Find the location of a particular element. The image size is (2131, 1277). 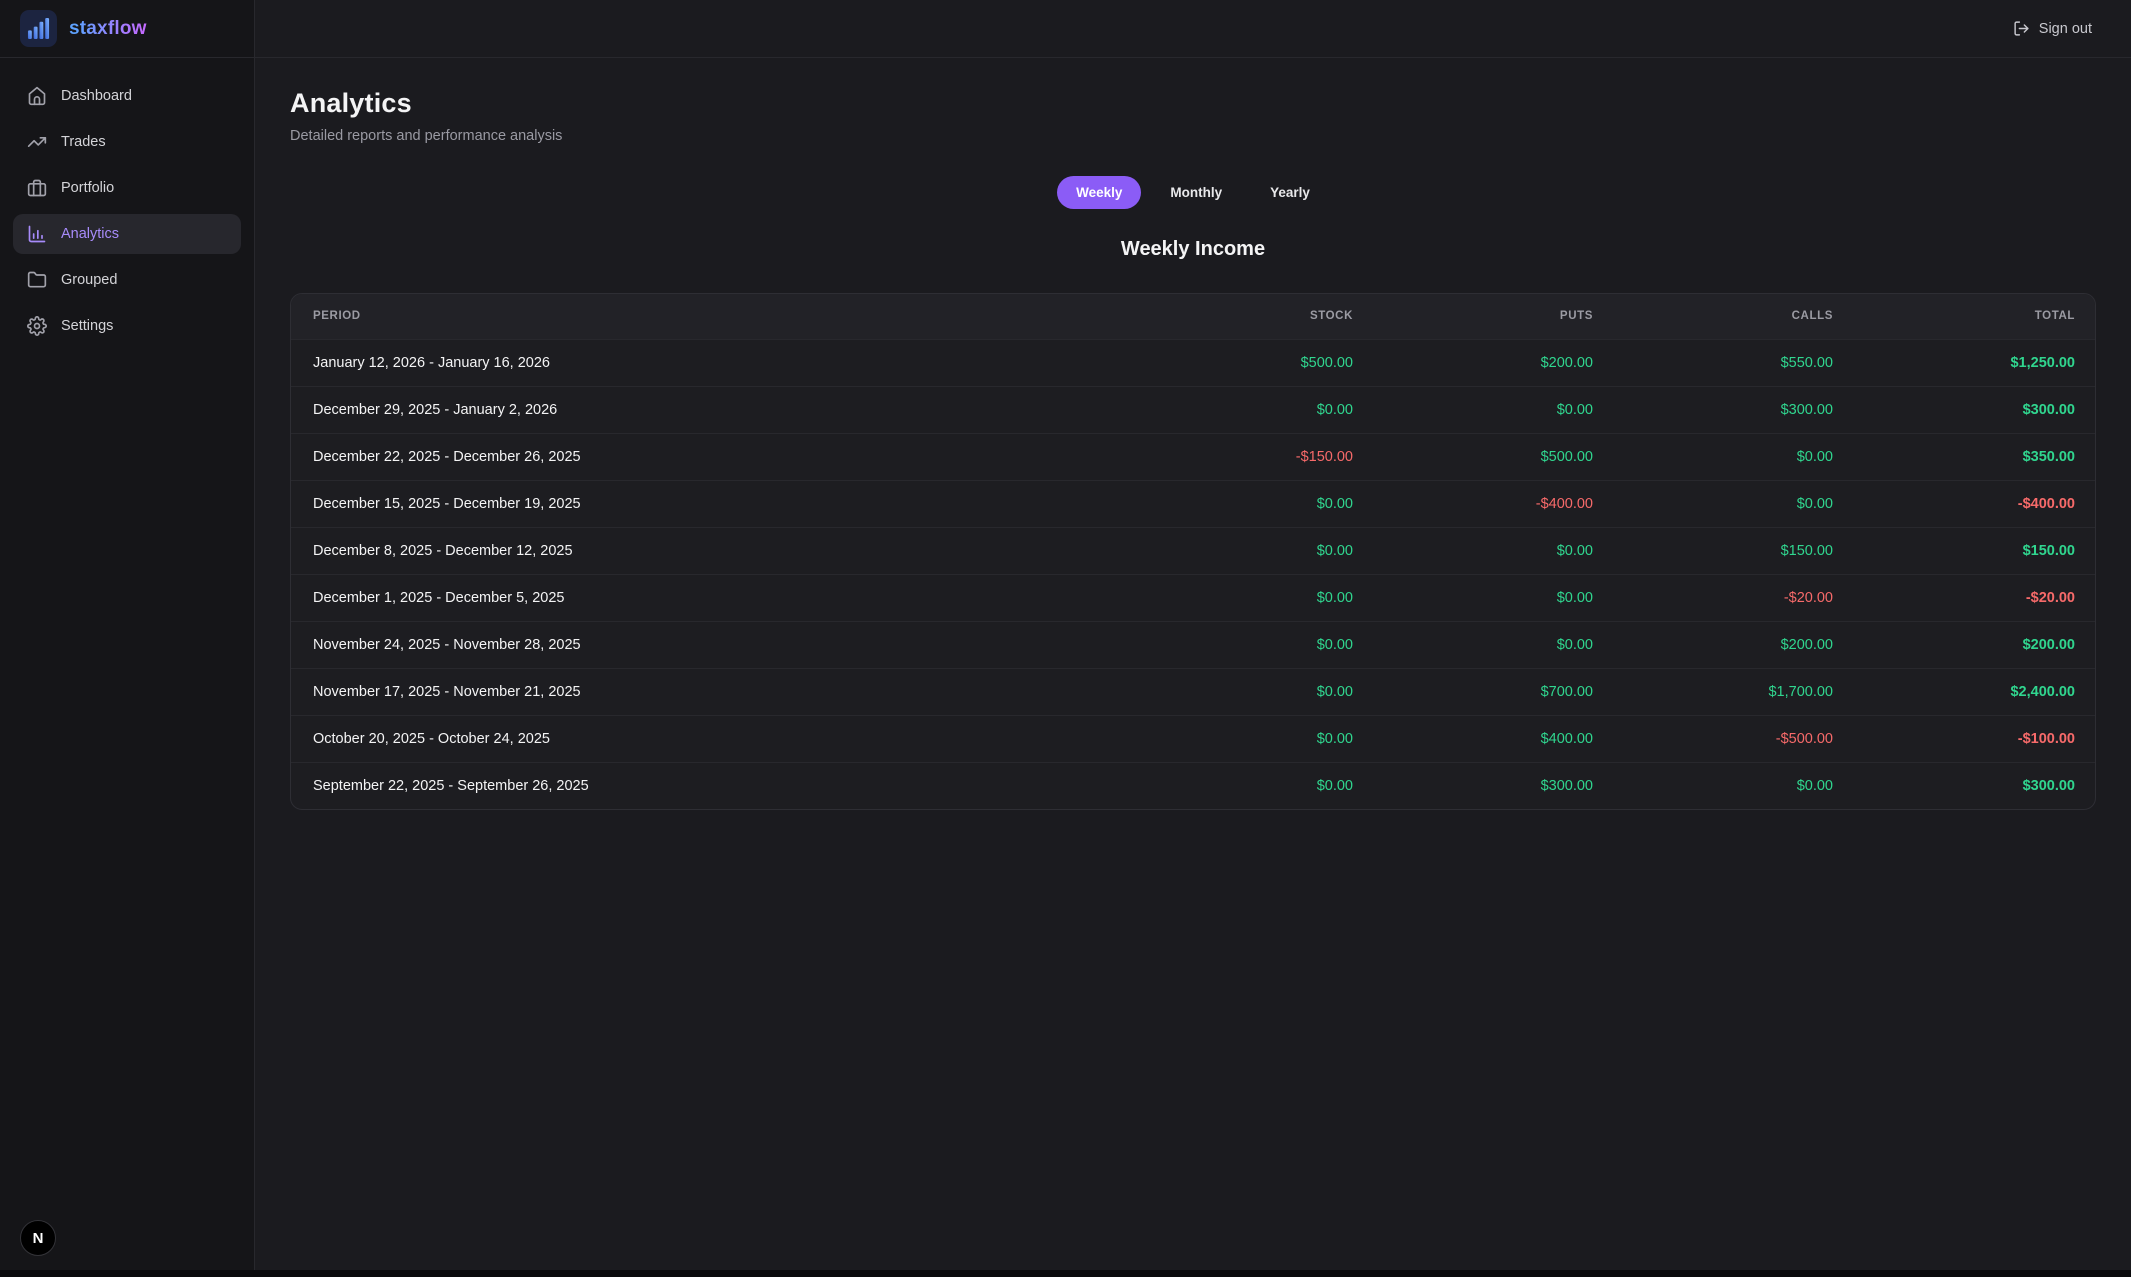

folder-icon is located at coordinates (37, 280).